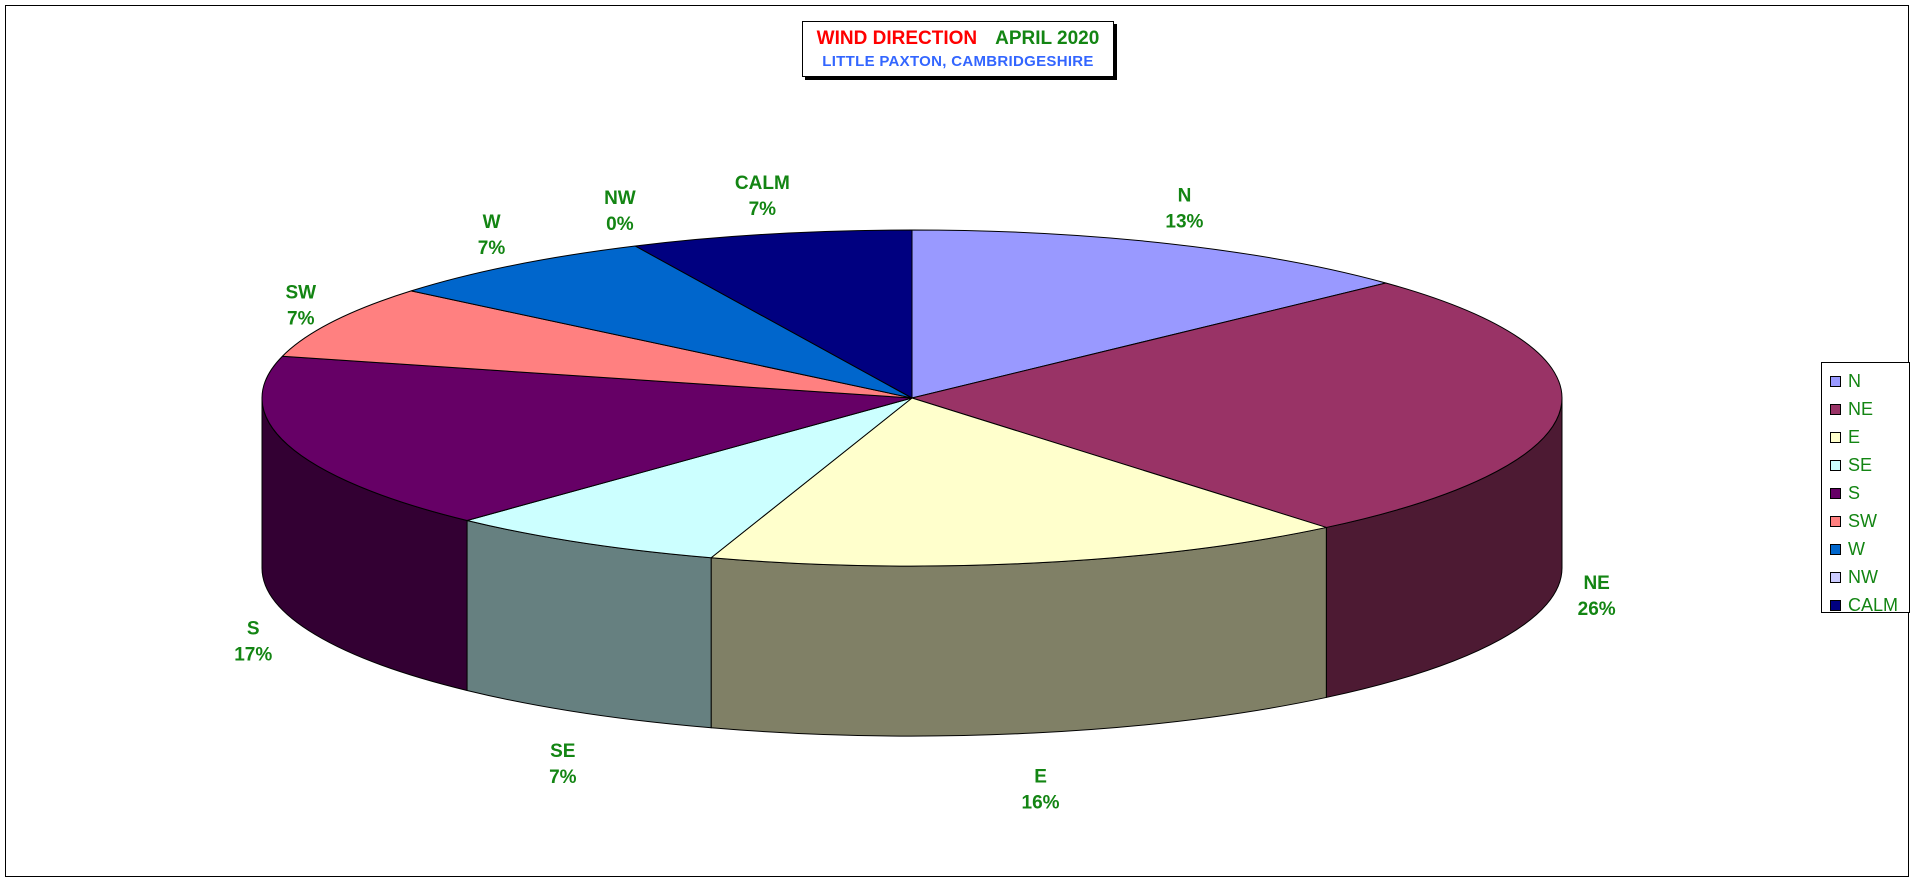 The height and width of the screenshot is (884, 1916). I want to click on legend-item-ne: NE, so click(1865, 409).